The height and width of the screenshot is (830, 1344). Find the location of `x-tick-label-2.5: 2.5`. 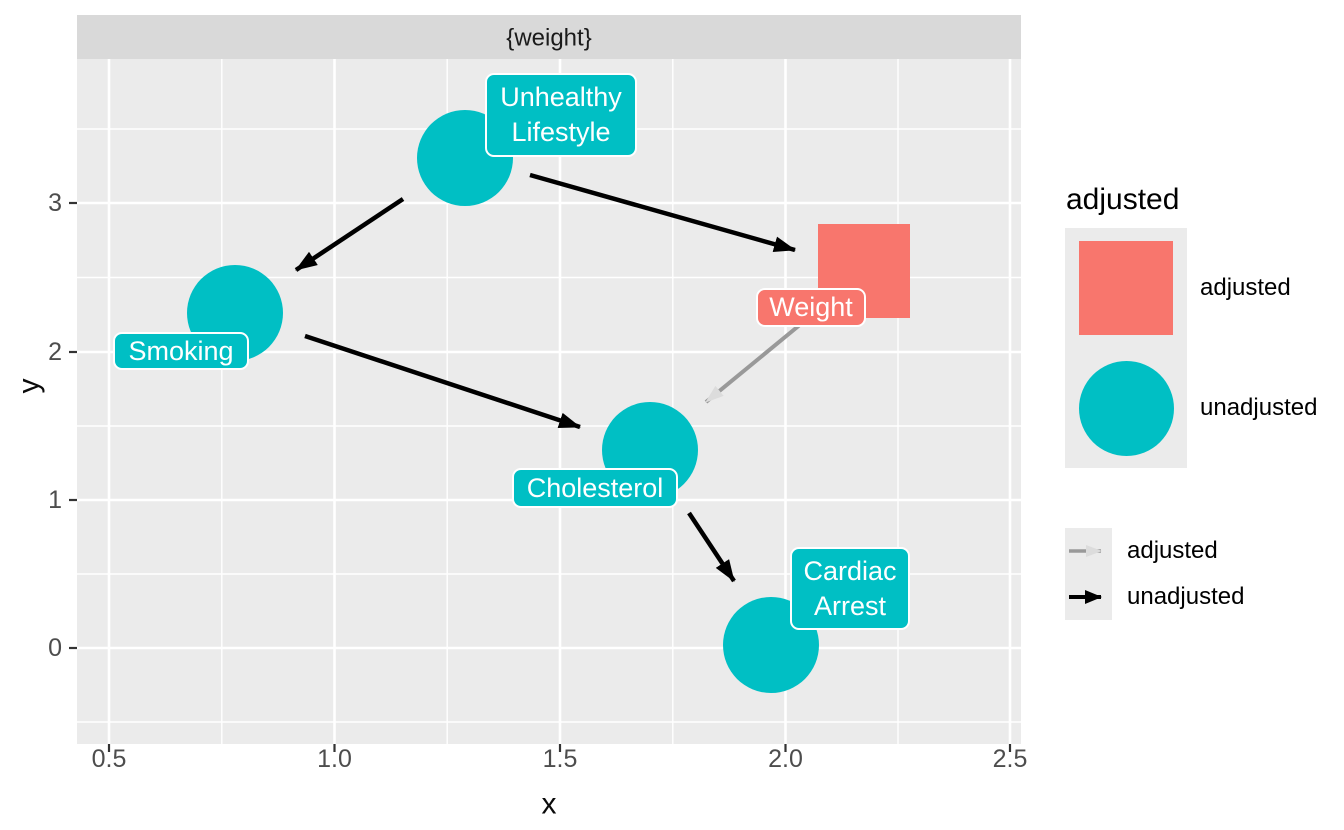

x-tick-label-2.5: 2.5 is located at coordinates (1010, 759).